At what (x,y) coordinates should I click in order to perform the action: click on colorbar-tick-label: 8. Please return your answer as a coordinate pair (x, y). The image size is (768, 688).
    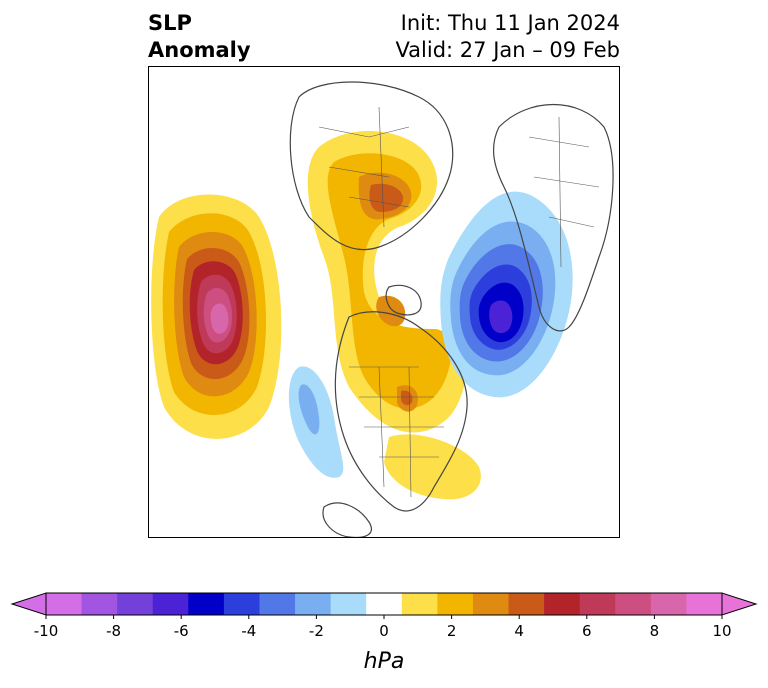
    Looking at the image, I should click on (655, 631).